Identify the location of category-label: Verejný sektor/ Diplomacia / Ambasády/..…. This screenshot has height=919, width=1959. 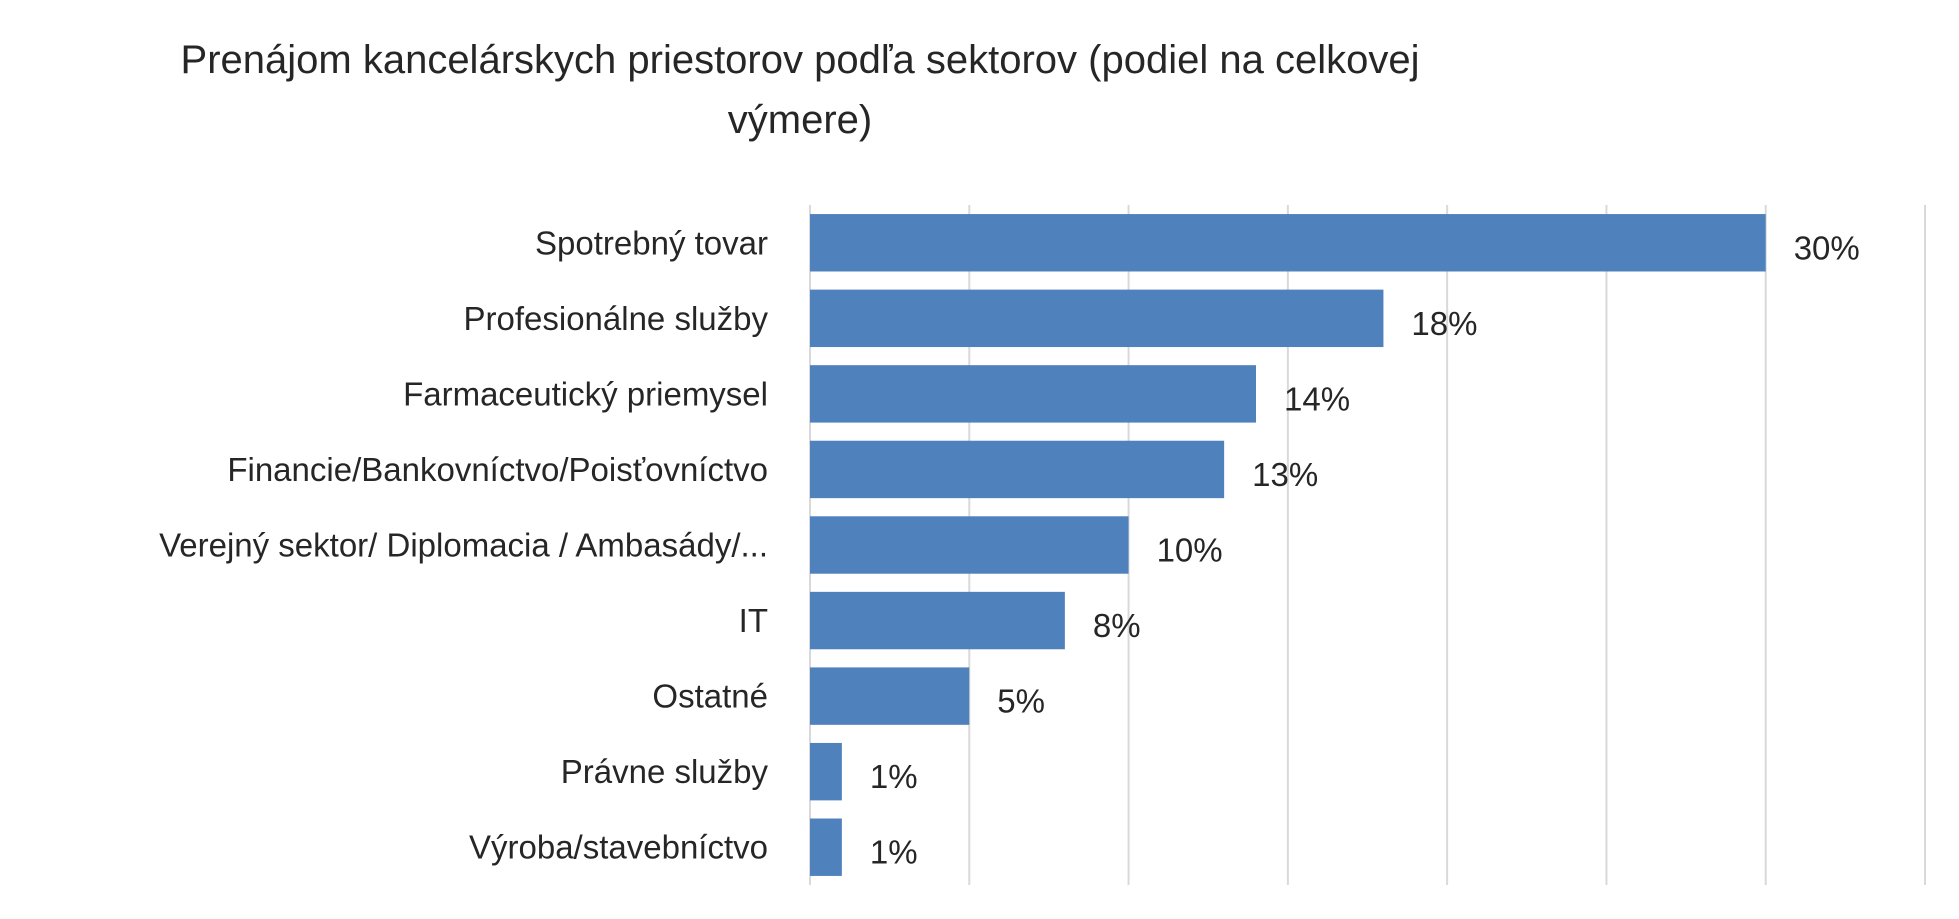
(463, 545).